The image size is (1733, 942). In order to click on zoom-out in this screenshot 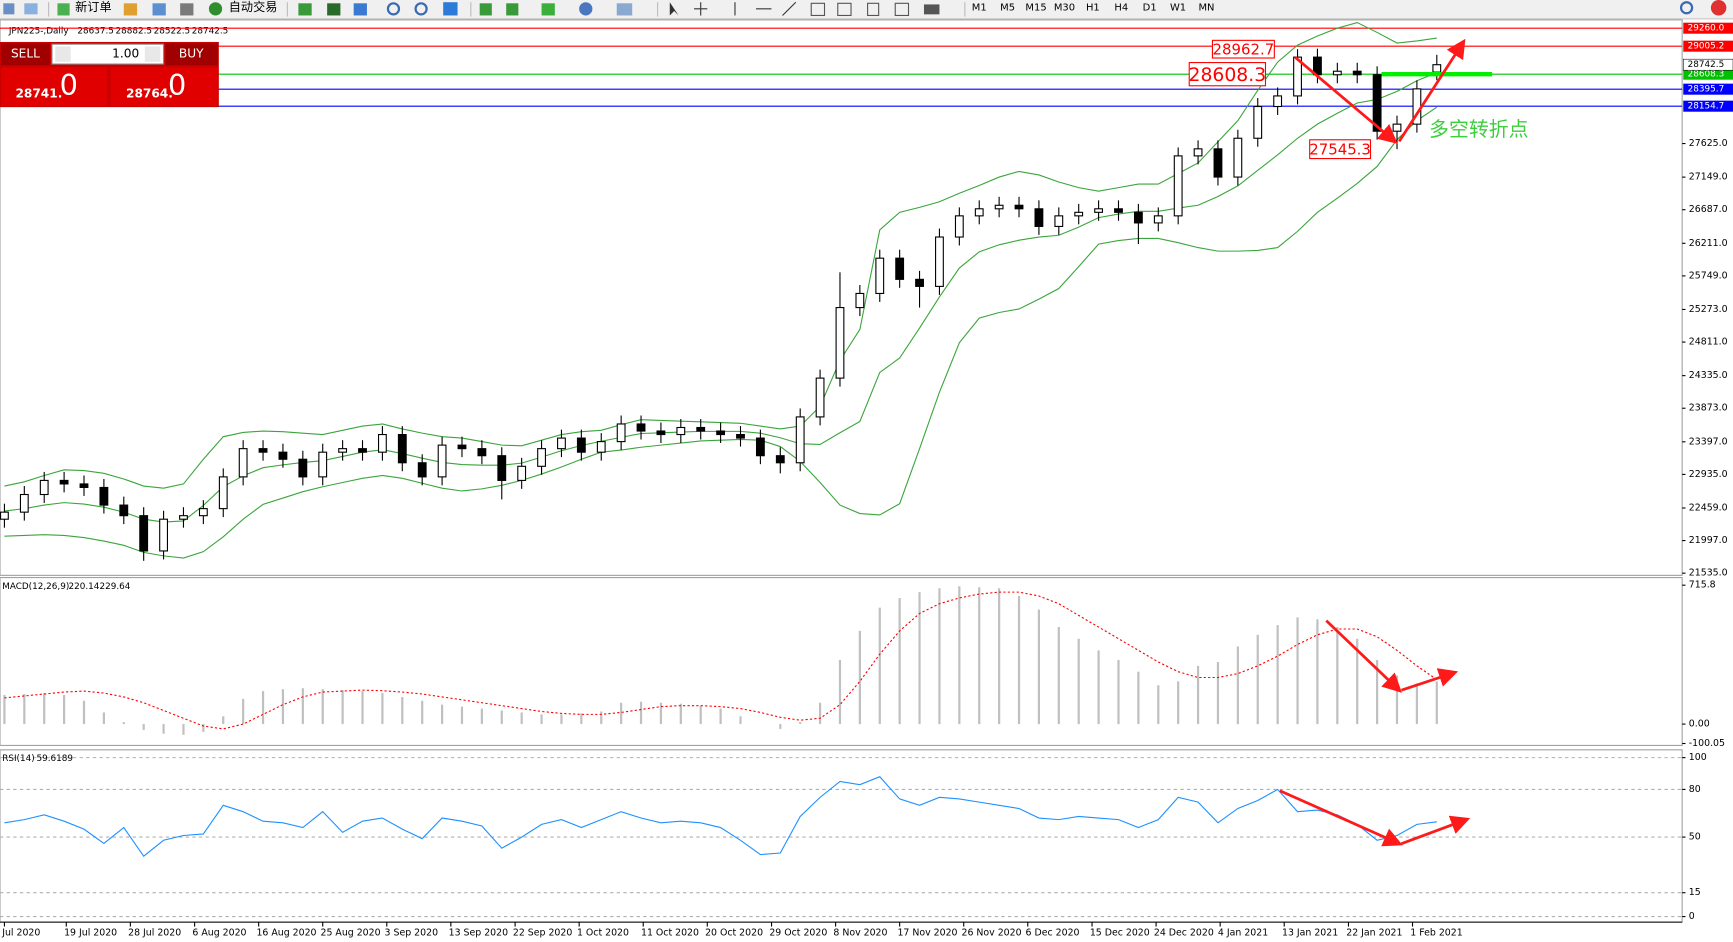, I will do `click(421, 9)`.